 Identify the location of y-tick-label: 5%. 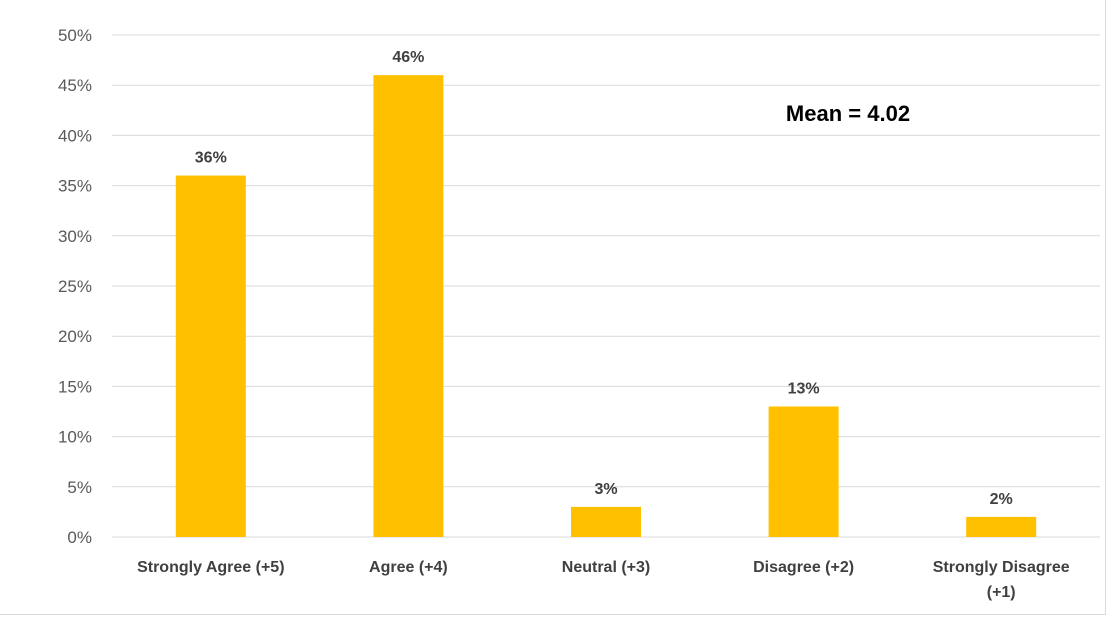
(79, 487).